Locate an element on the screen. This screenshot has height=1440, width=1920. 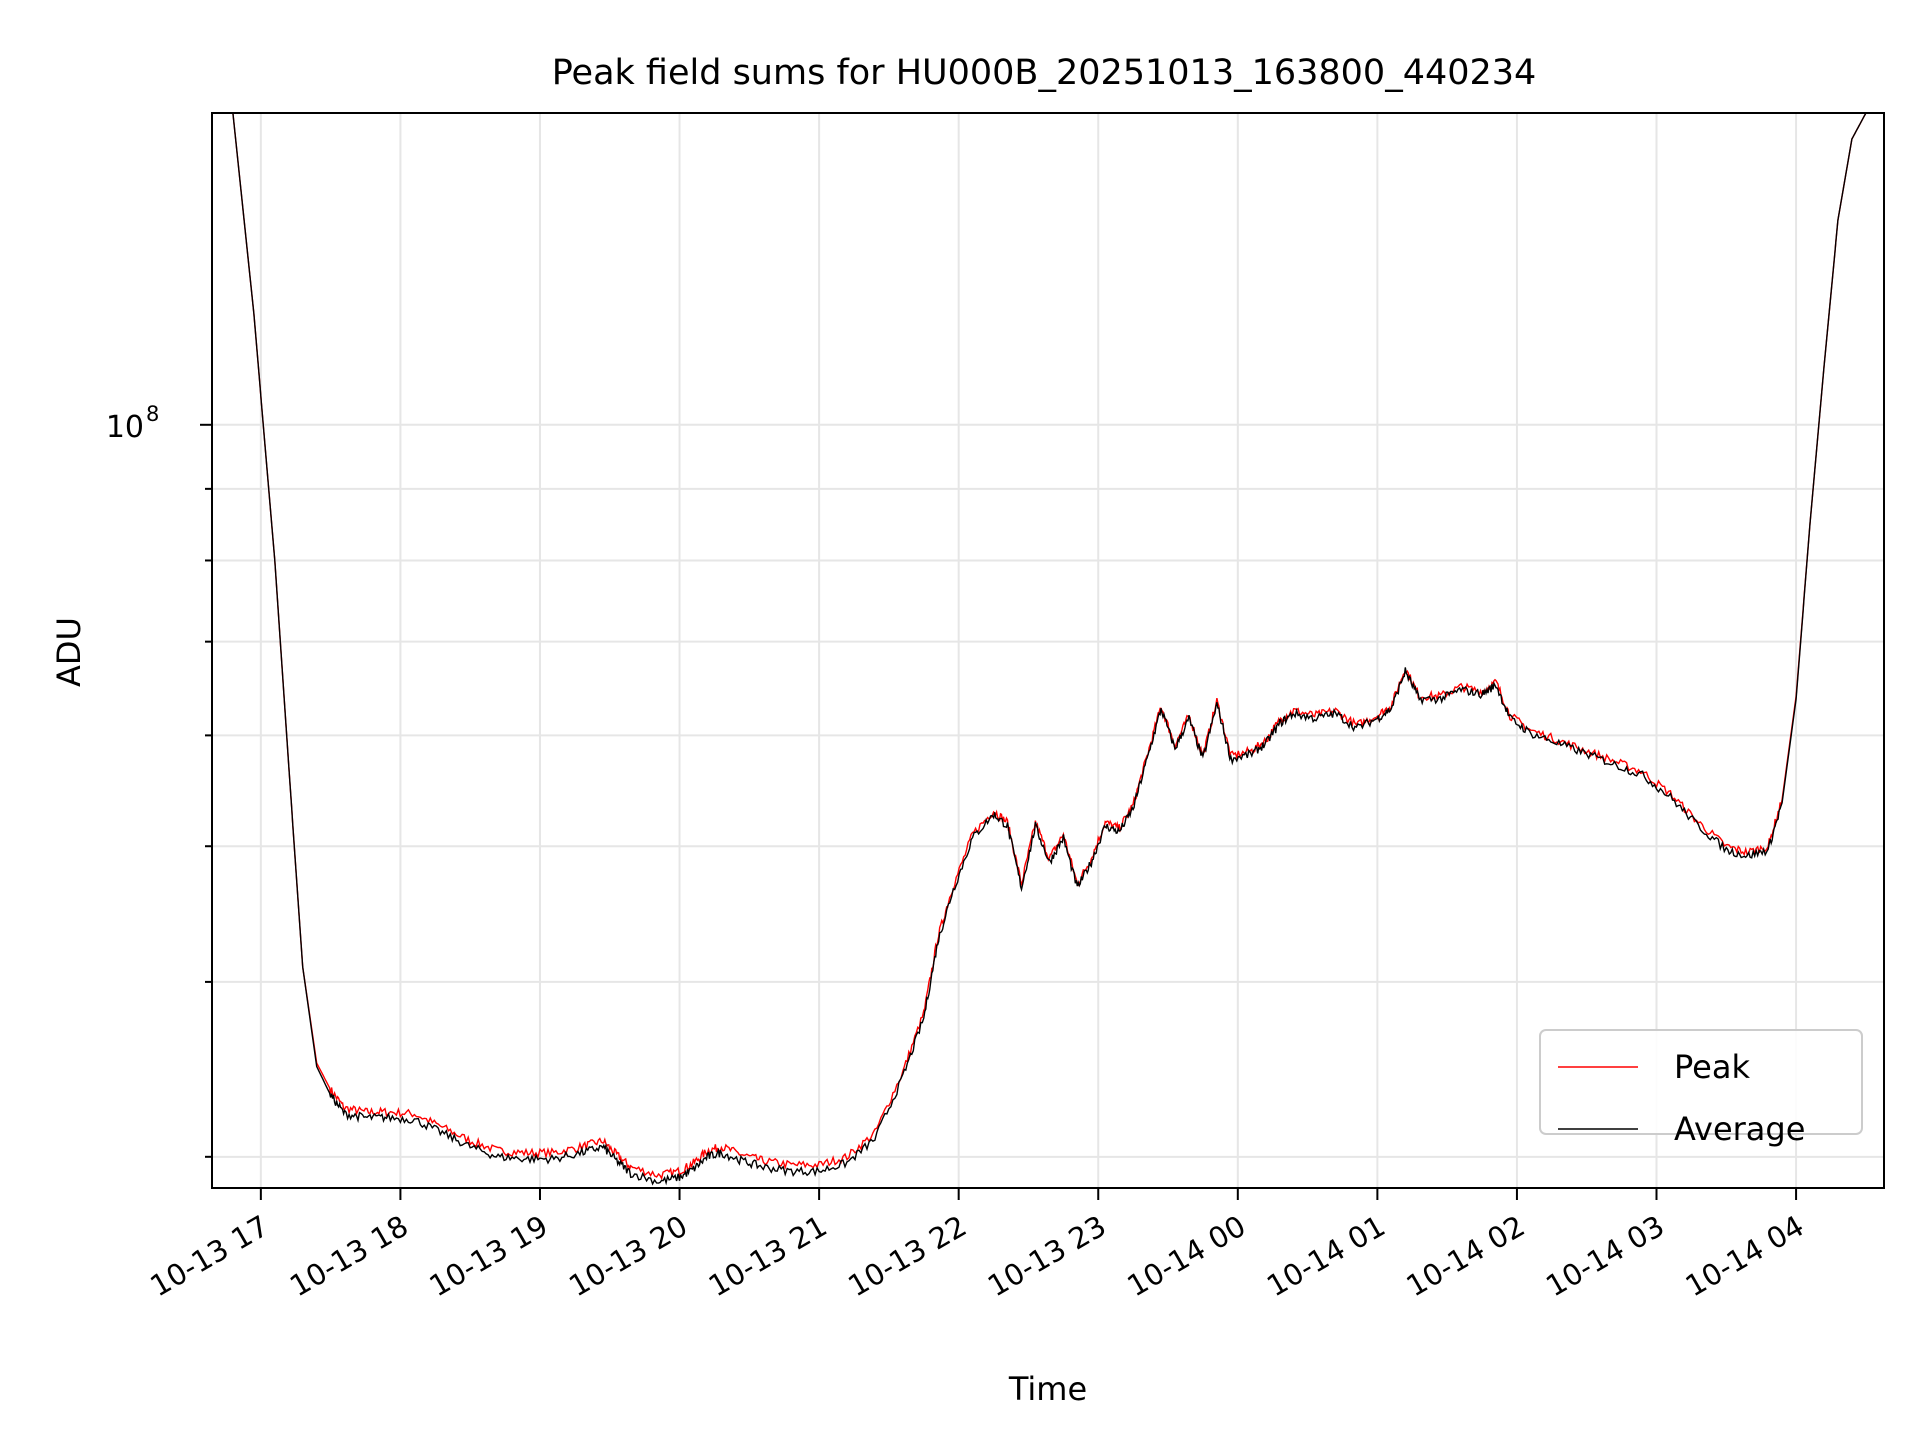
legend-label-average: Average is located at coordinates (1739, 1129).